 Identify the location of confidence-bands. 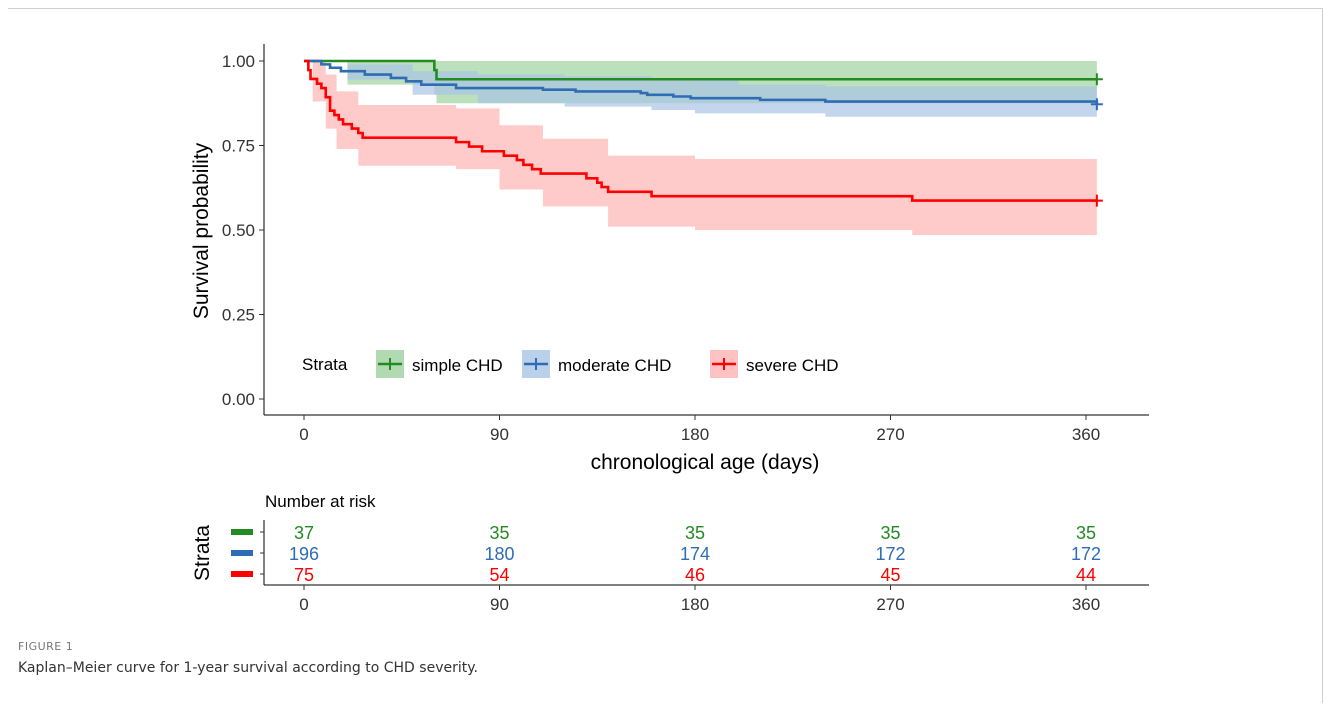
(700, 148).